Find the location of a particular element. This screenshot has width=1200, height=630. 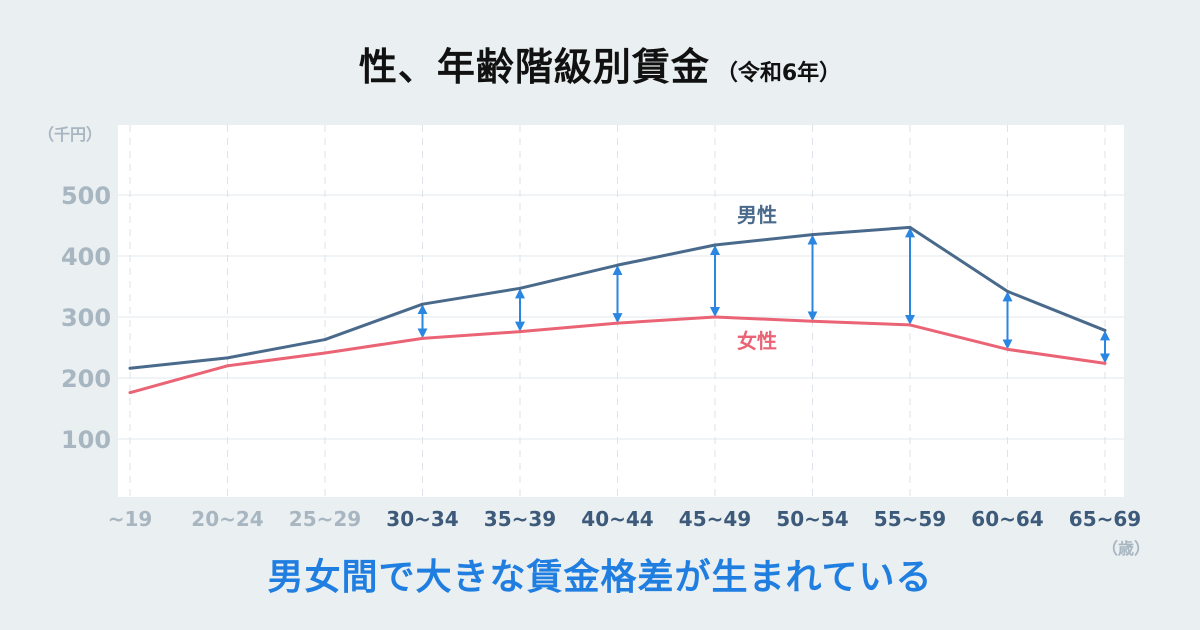

y-tick-label: 200 is located at coordinates (86, 379).